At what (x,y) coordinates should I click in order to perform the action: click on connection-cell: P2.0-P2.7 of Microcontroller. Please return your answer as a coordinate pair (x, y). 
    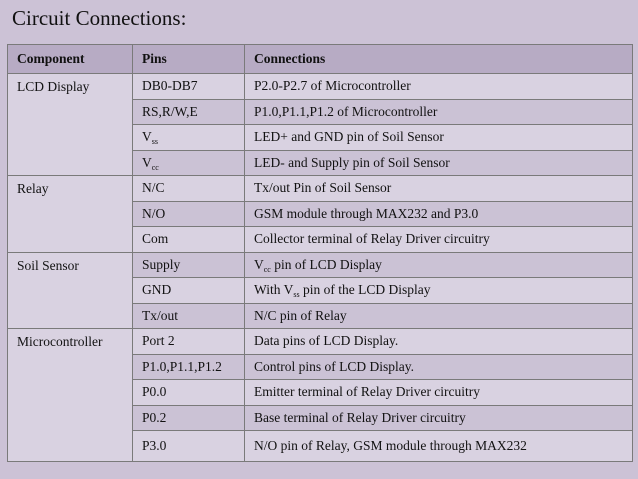
    Looking at the image, I should click on (438, 86).